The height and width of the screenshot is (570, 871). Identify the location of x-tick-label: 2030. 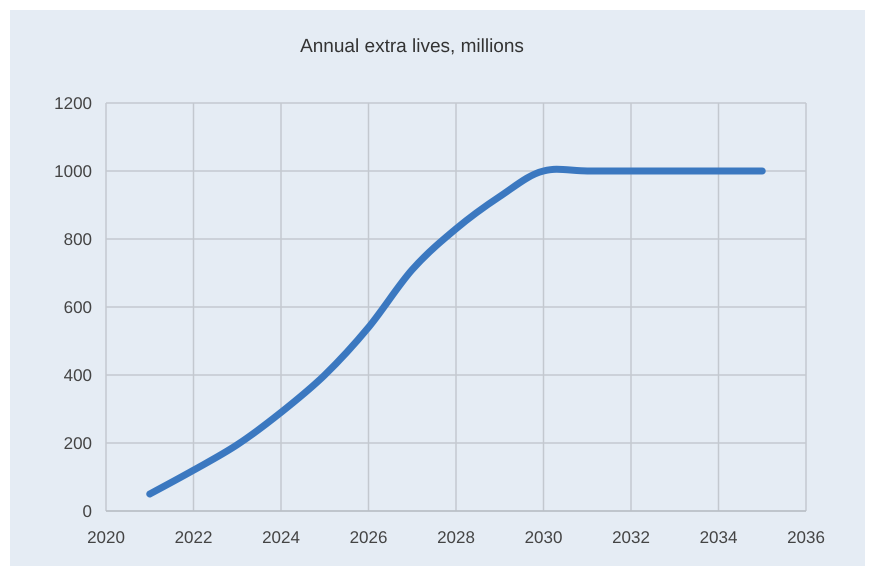
(543, 537).